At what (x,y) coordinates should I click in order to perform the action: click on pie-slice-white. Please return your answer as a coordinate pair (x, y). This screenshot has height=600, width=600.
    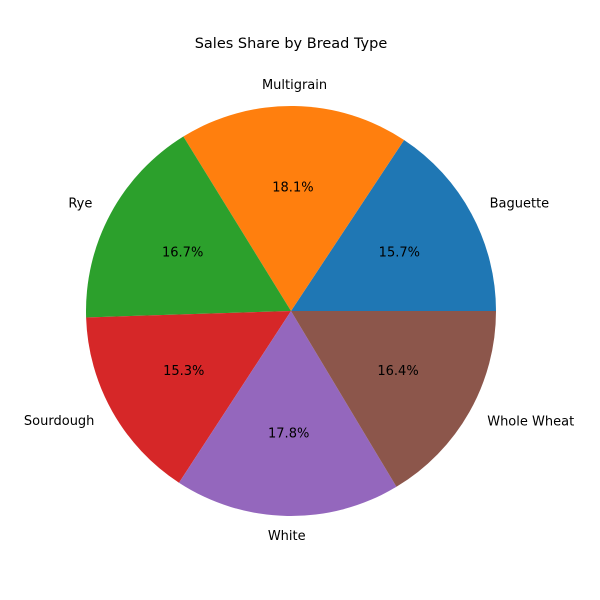
    Looking at the image, I should click on (287, 413).